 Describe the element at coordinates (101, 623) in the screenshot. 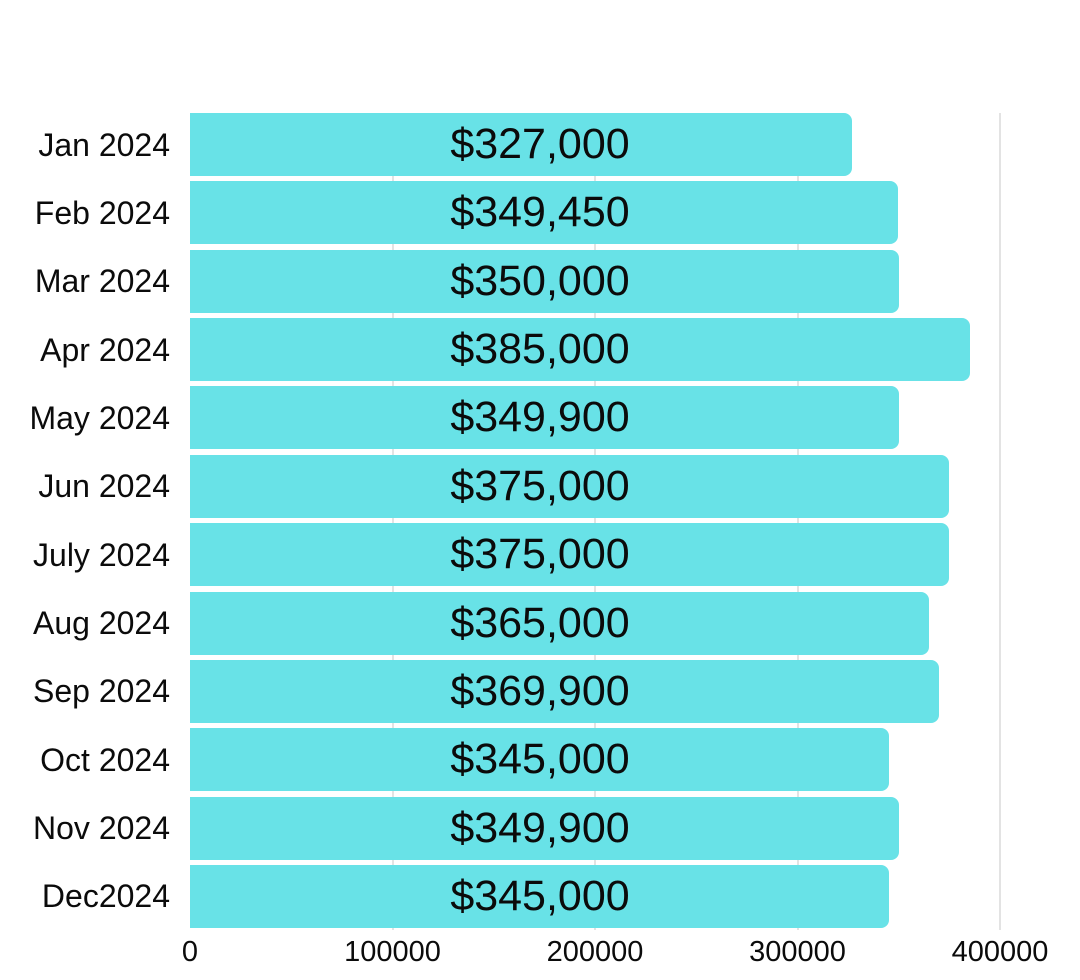

I see `category-label: Aug 2024` at that location.